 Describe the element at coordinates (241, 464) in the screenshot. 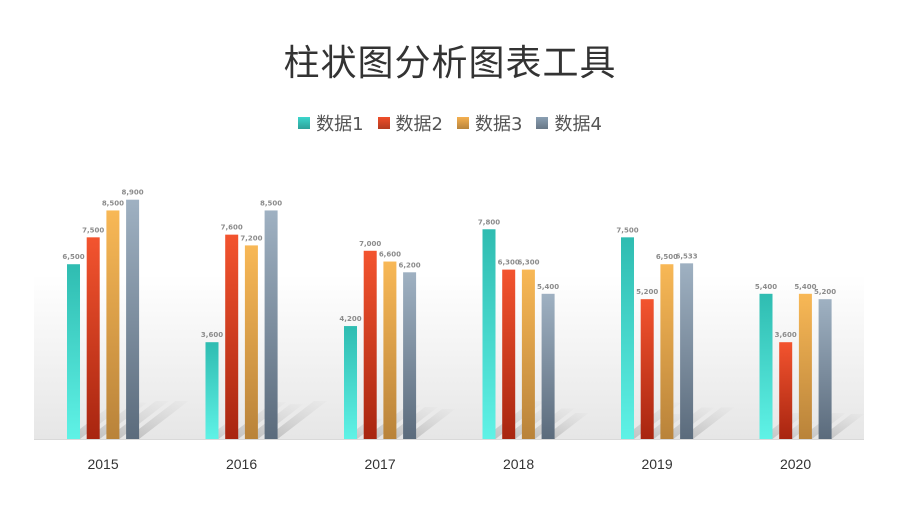

I see `x-tick-label: 2016` at that location.